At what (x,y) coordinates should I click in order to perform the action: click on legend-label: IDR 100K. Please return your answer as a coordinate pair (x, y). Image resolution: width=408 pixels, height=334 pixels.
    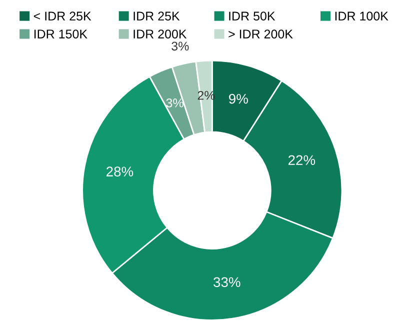
    Looking at the image, I should click on (361, 16).